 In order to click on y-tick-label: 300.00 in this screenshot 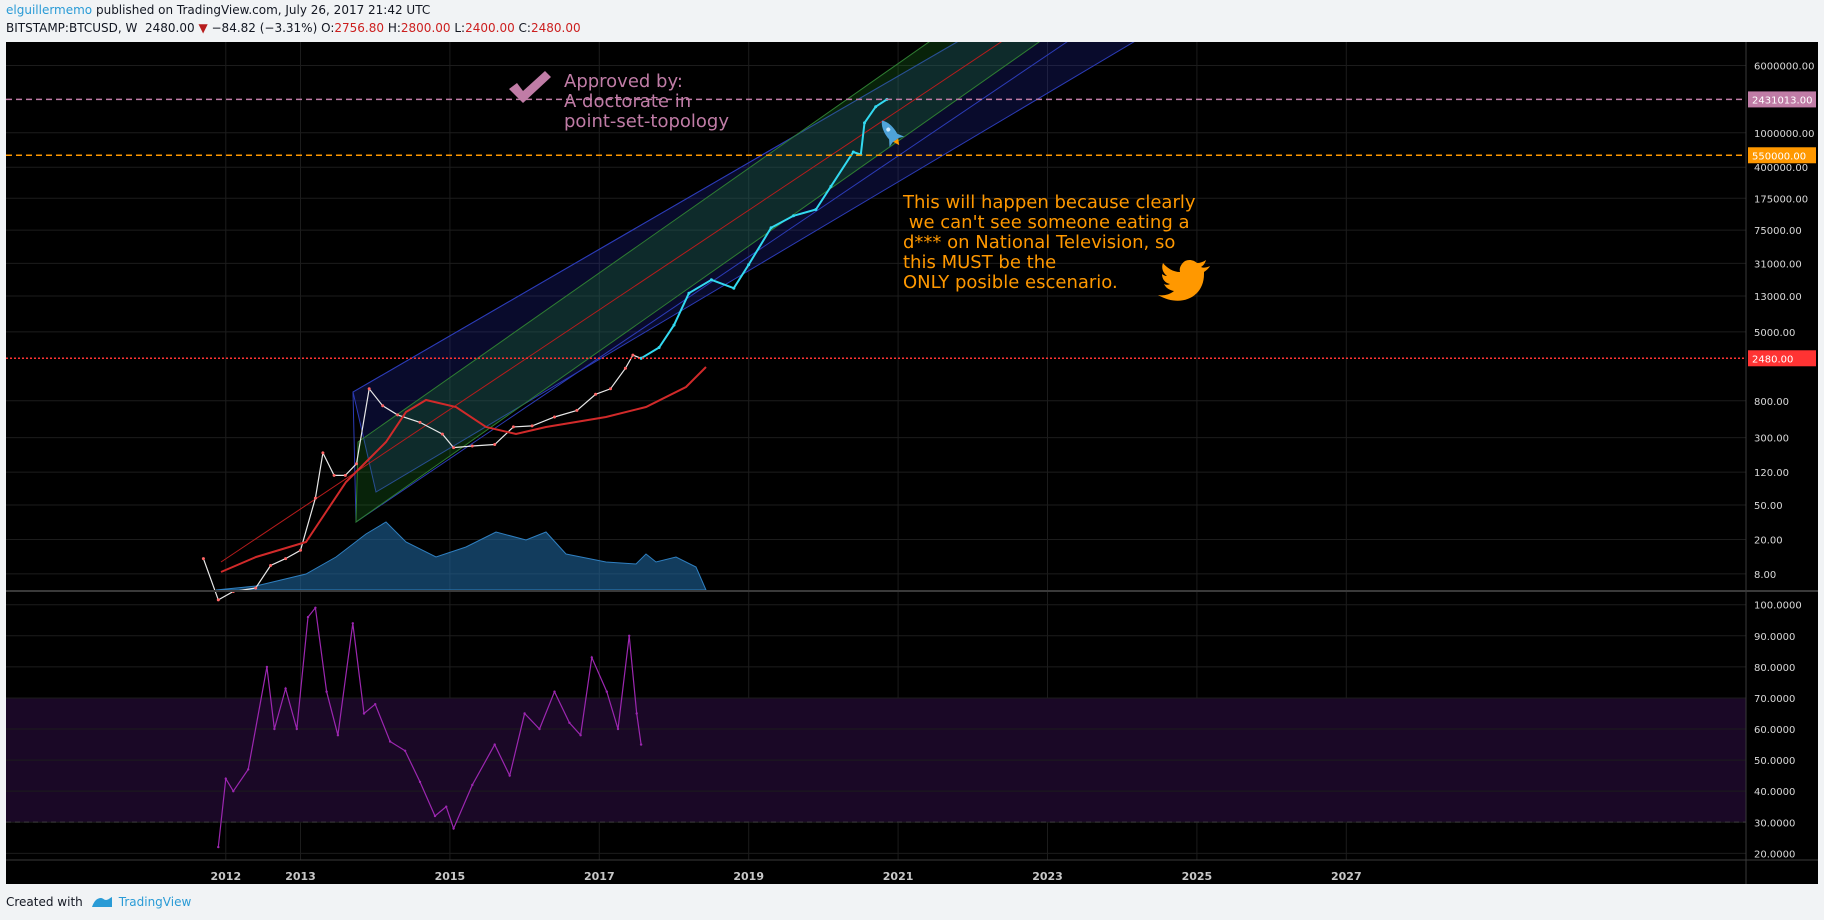, I will do `click(1771, 439)`.